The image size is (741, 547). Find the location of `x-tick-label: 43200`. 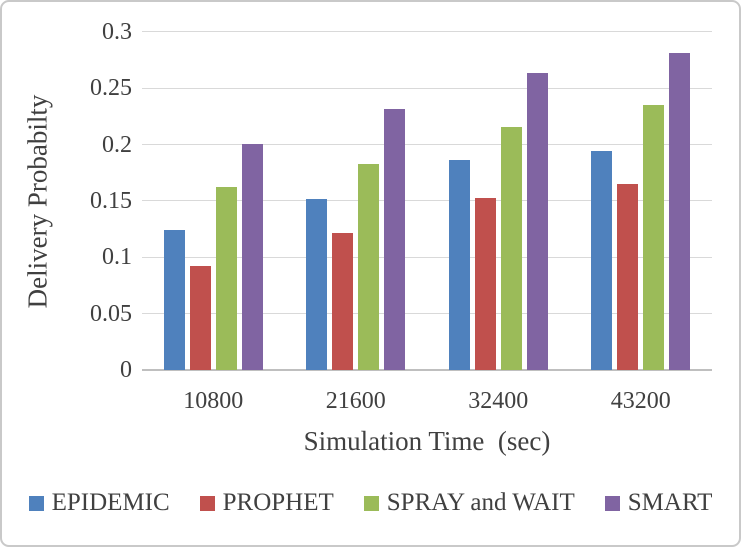

x-tick-label: 43200 is located at coordinates (640, 401).